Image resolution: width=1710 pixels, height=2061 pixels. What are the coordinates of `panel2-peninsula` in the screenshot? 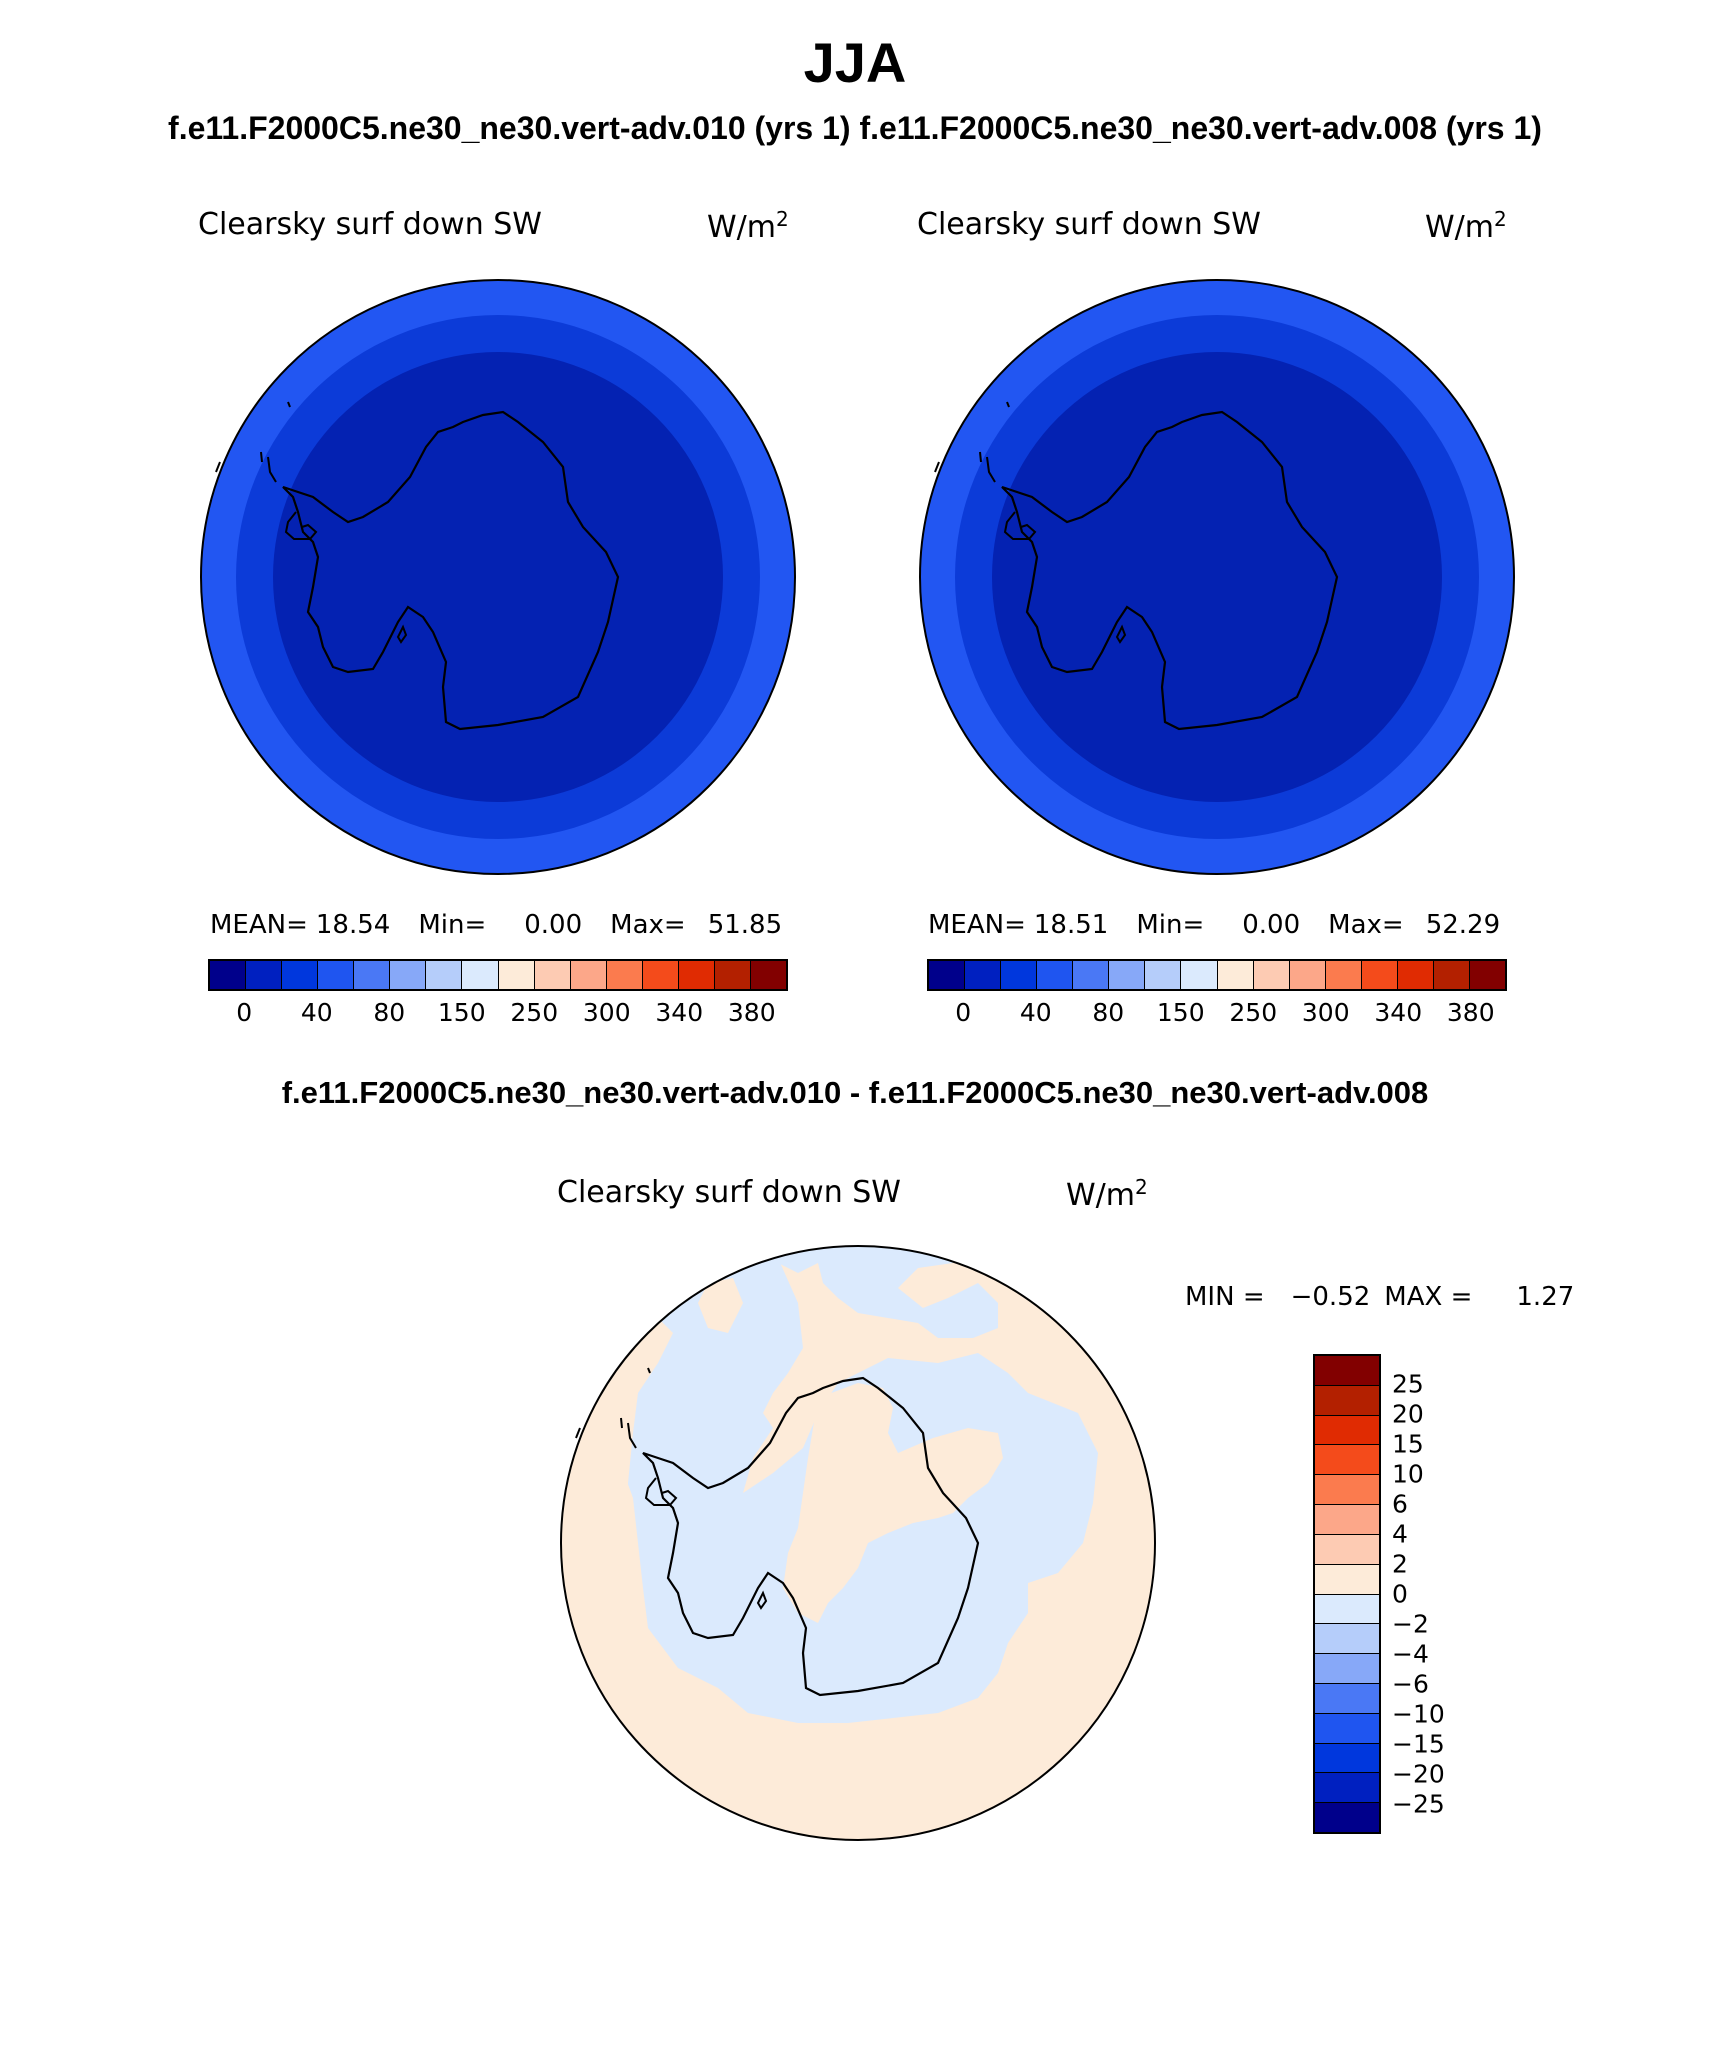 It's located at (1020, 525).